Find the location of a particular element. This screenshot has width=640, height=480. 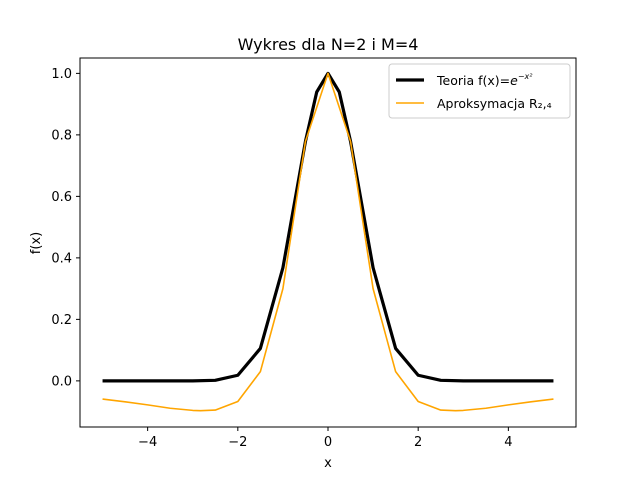

y-tick-label: 1.0 is located at coordinates (61, 74).